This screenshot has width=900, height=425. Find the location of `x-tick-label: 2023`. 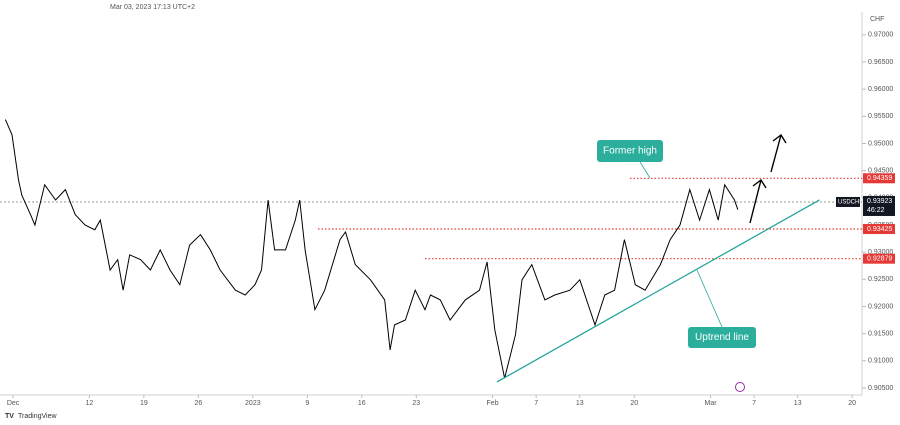

x-tick-label: 2023 is located at coordinates (253, 403).